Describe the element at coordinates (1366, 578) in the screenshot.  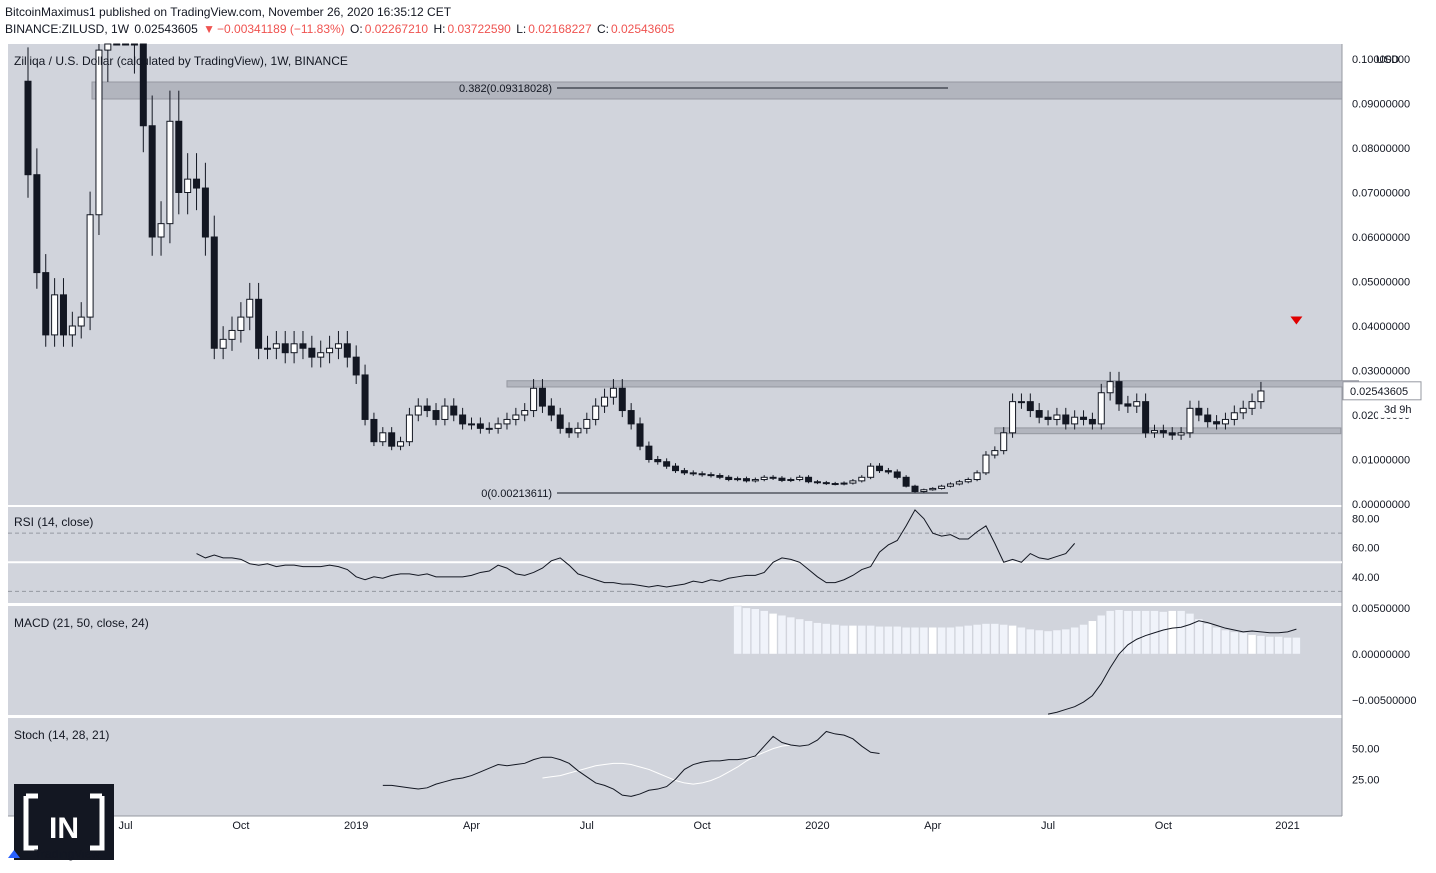
I see `rsi-tick-label: 40.00` at that location.